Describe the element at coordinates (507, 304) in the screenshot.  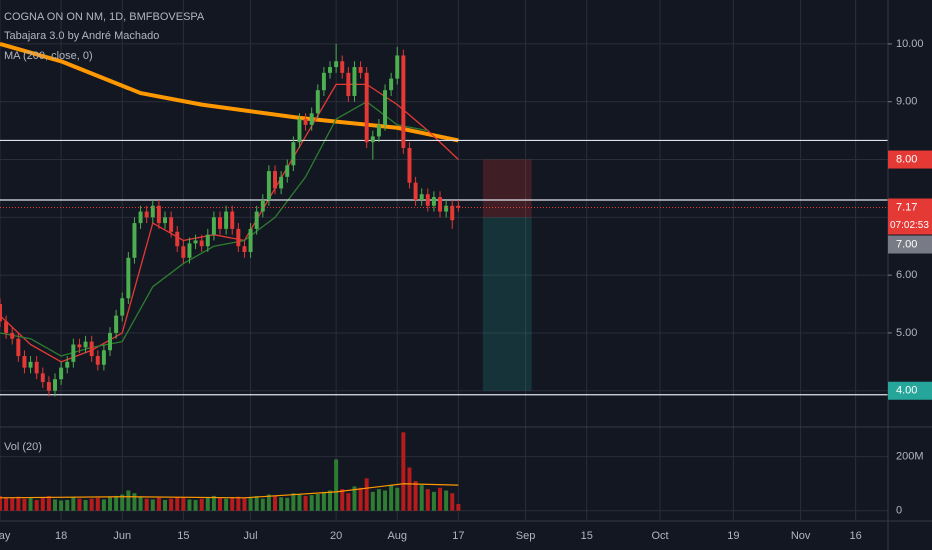
I see `target-zone` at that location.